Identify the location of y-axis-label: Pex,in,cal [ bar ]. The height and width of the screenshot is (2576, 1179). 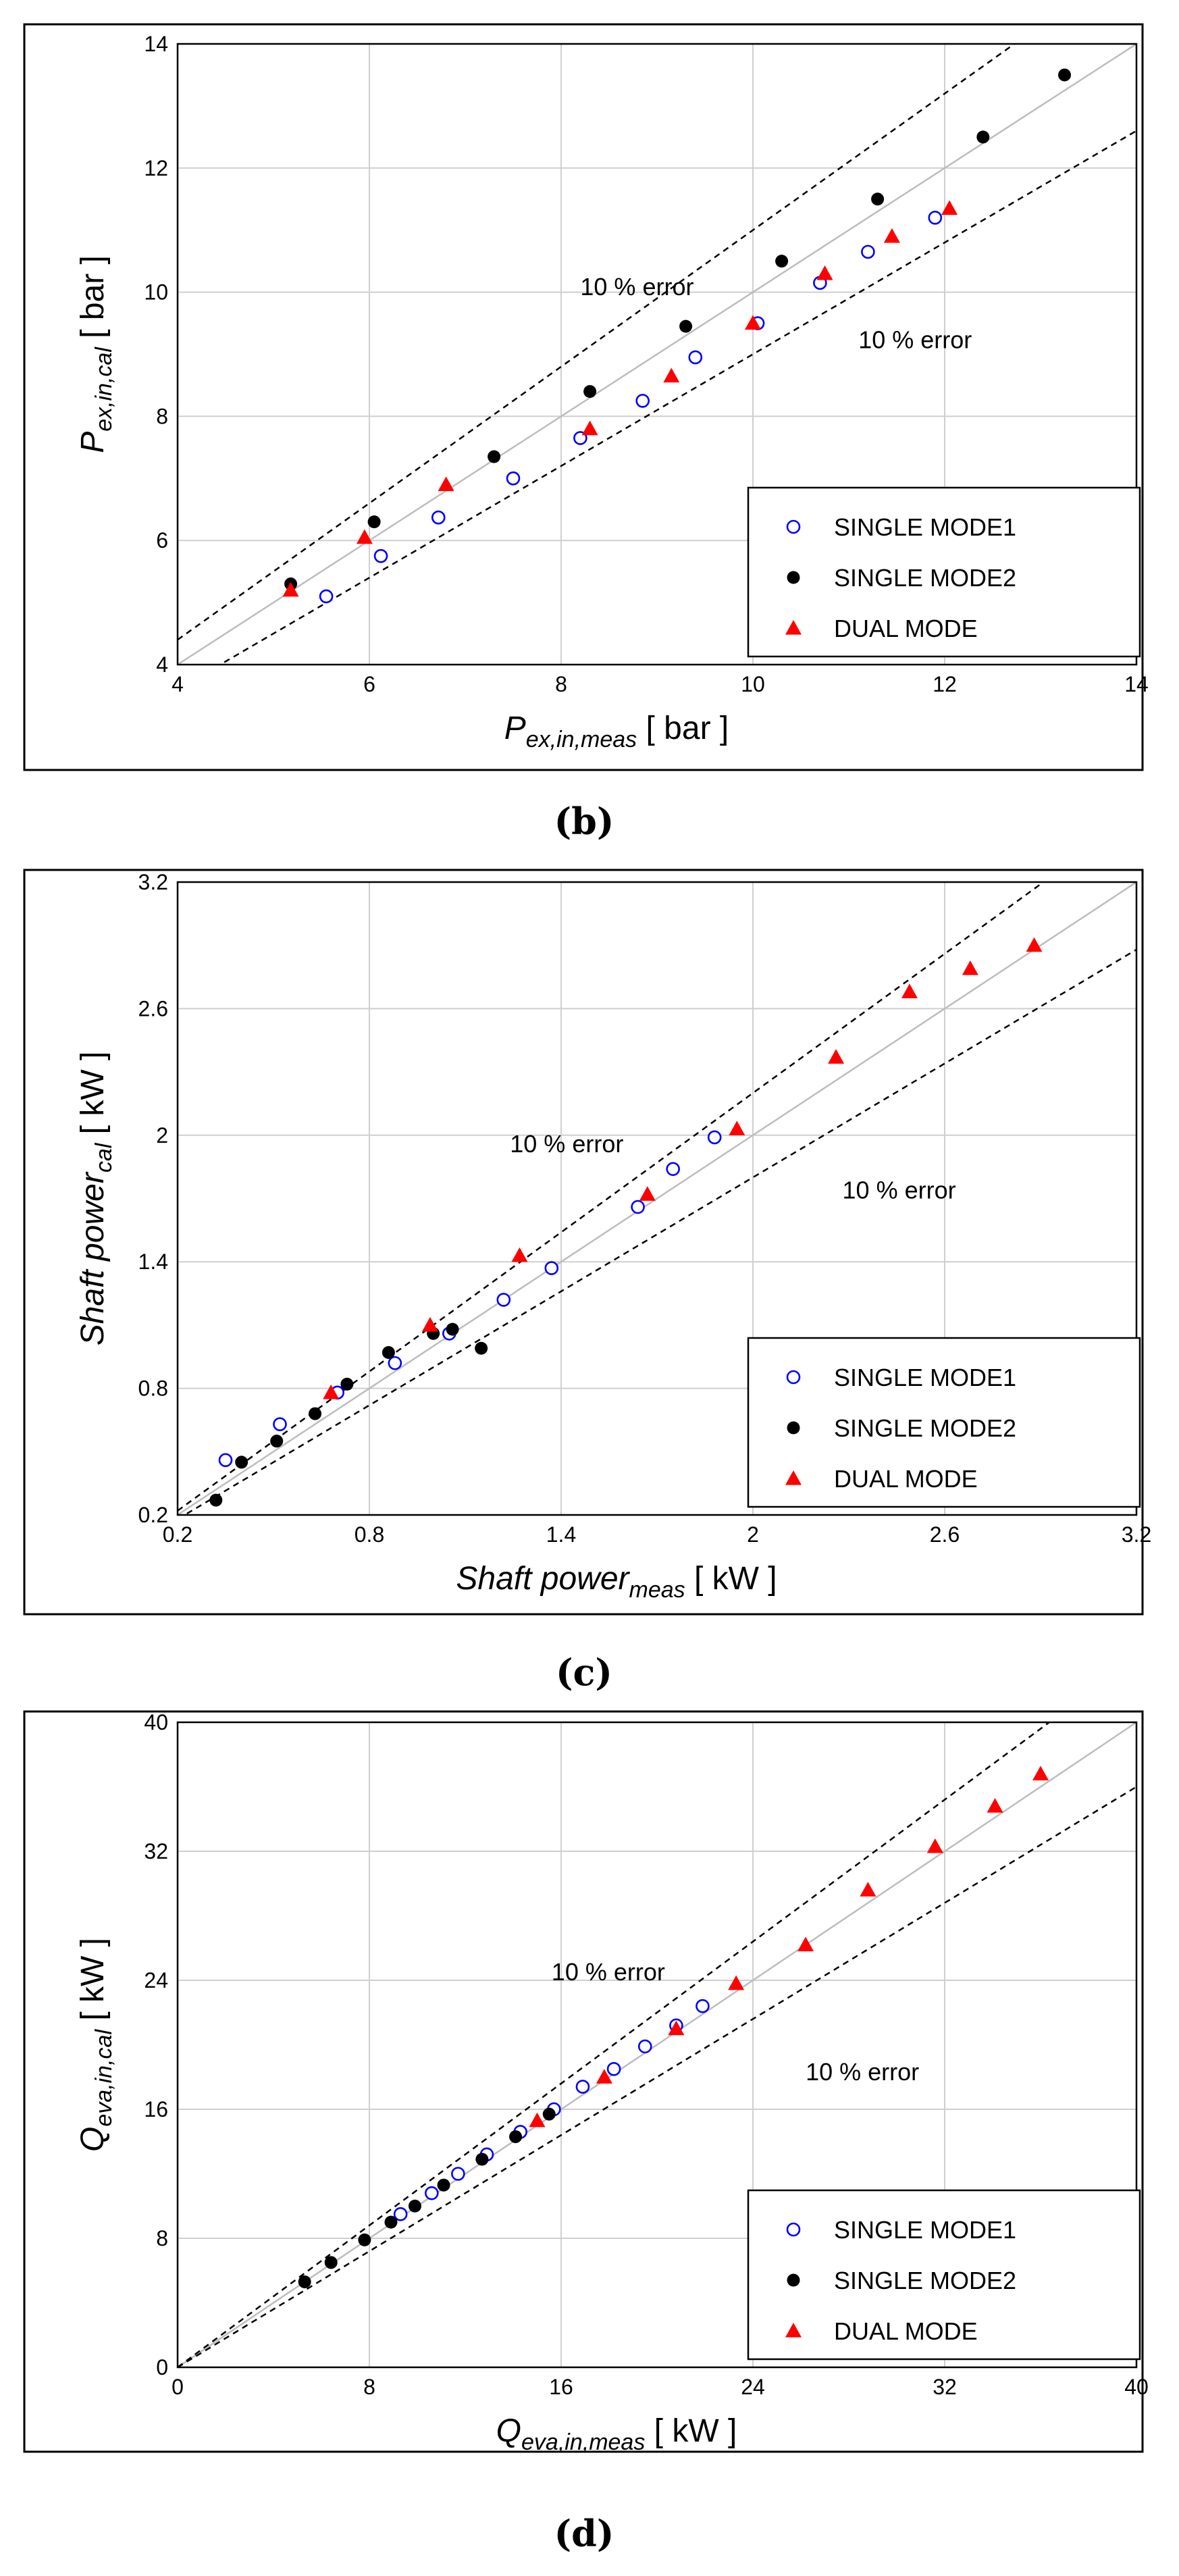
(96, 354).